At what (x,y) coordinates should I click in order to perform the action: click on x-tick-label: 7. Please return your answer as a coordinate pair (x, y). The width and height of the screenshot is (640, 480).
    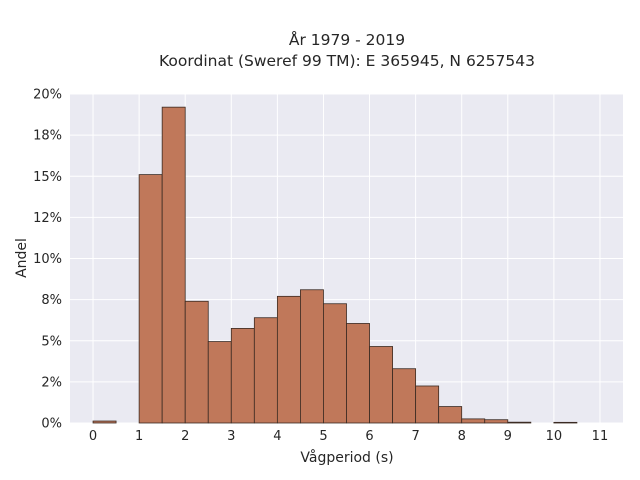
    Looking at the image, I should click on (415, 436).